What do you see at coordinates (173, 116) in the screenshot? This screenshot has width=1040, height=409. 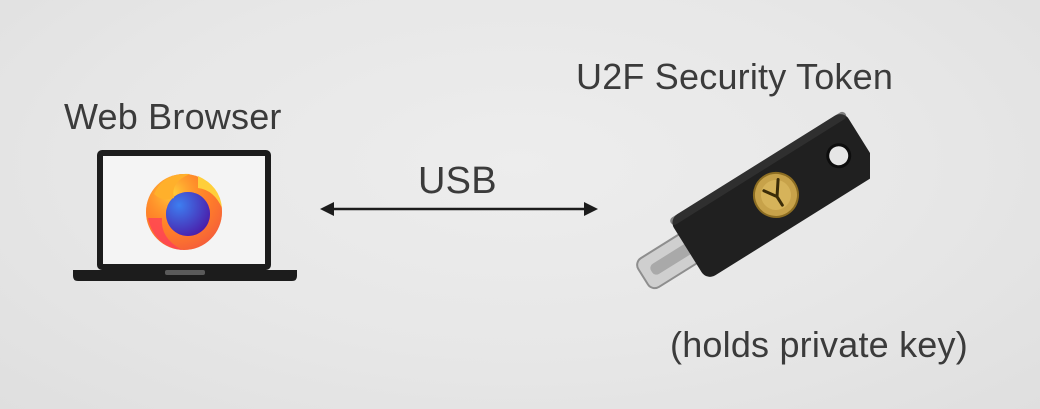 I see `web-browser-label: Web Browser` at bounding box center [173, 116].